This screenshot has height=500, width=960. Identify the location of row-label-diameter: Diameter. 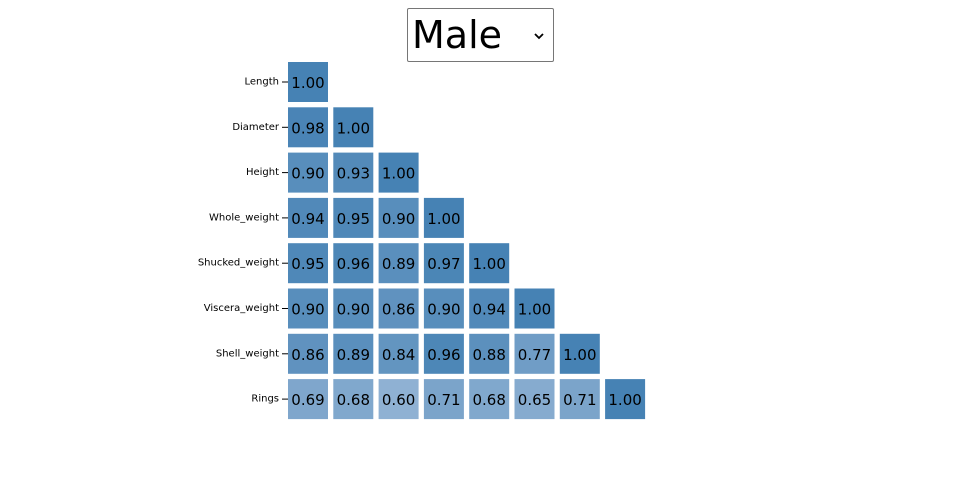
(256, 127).